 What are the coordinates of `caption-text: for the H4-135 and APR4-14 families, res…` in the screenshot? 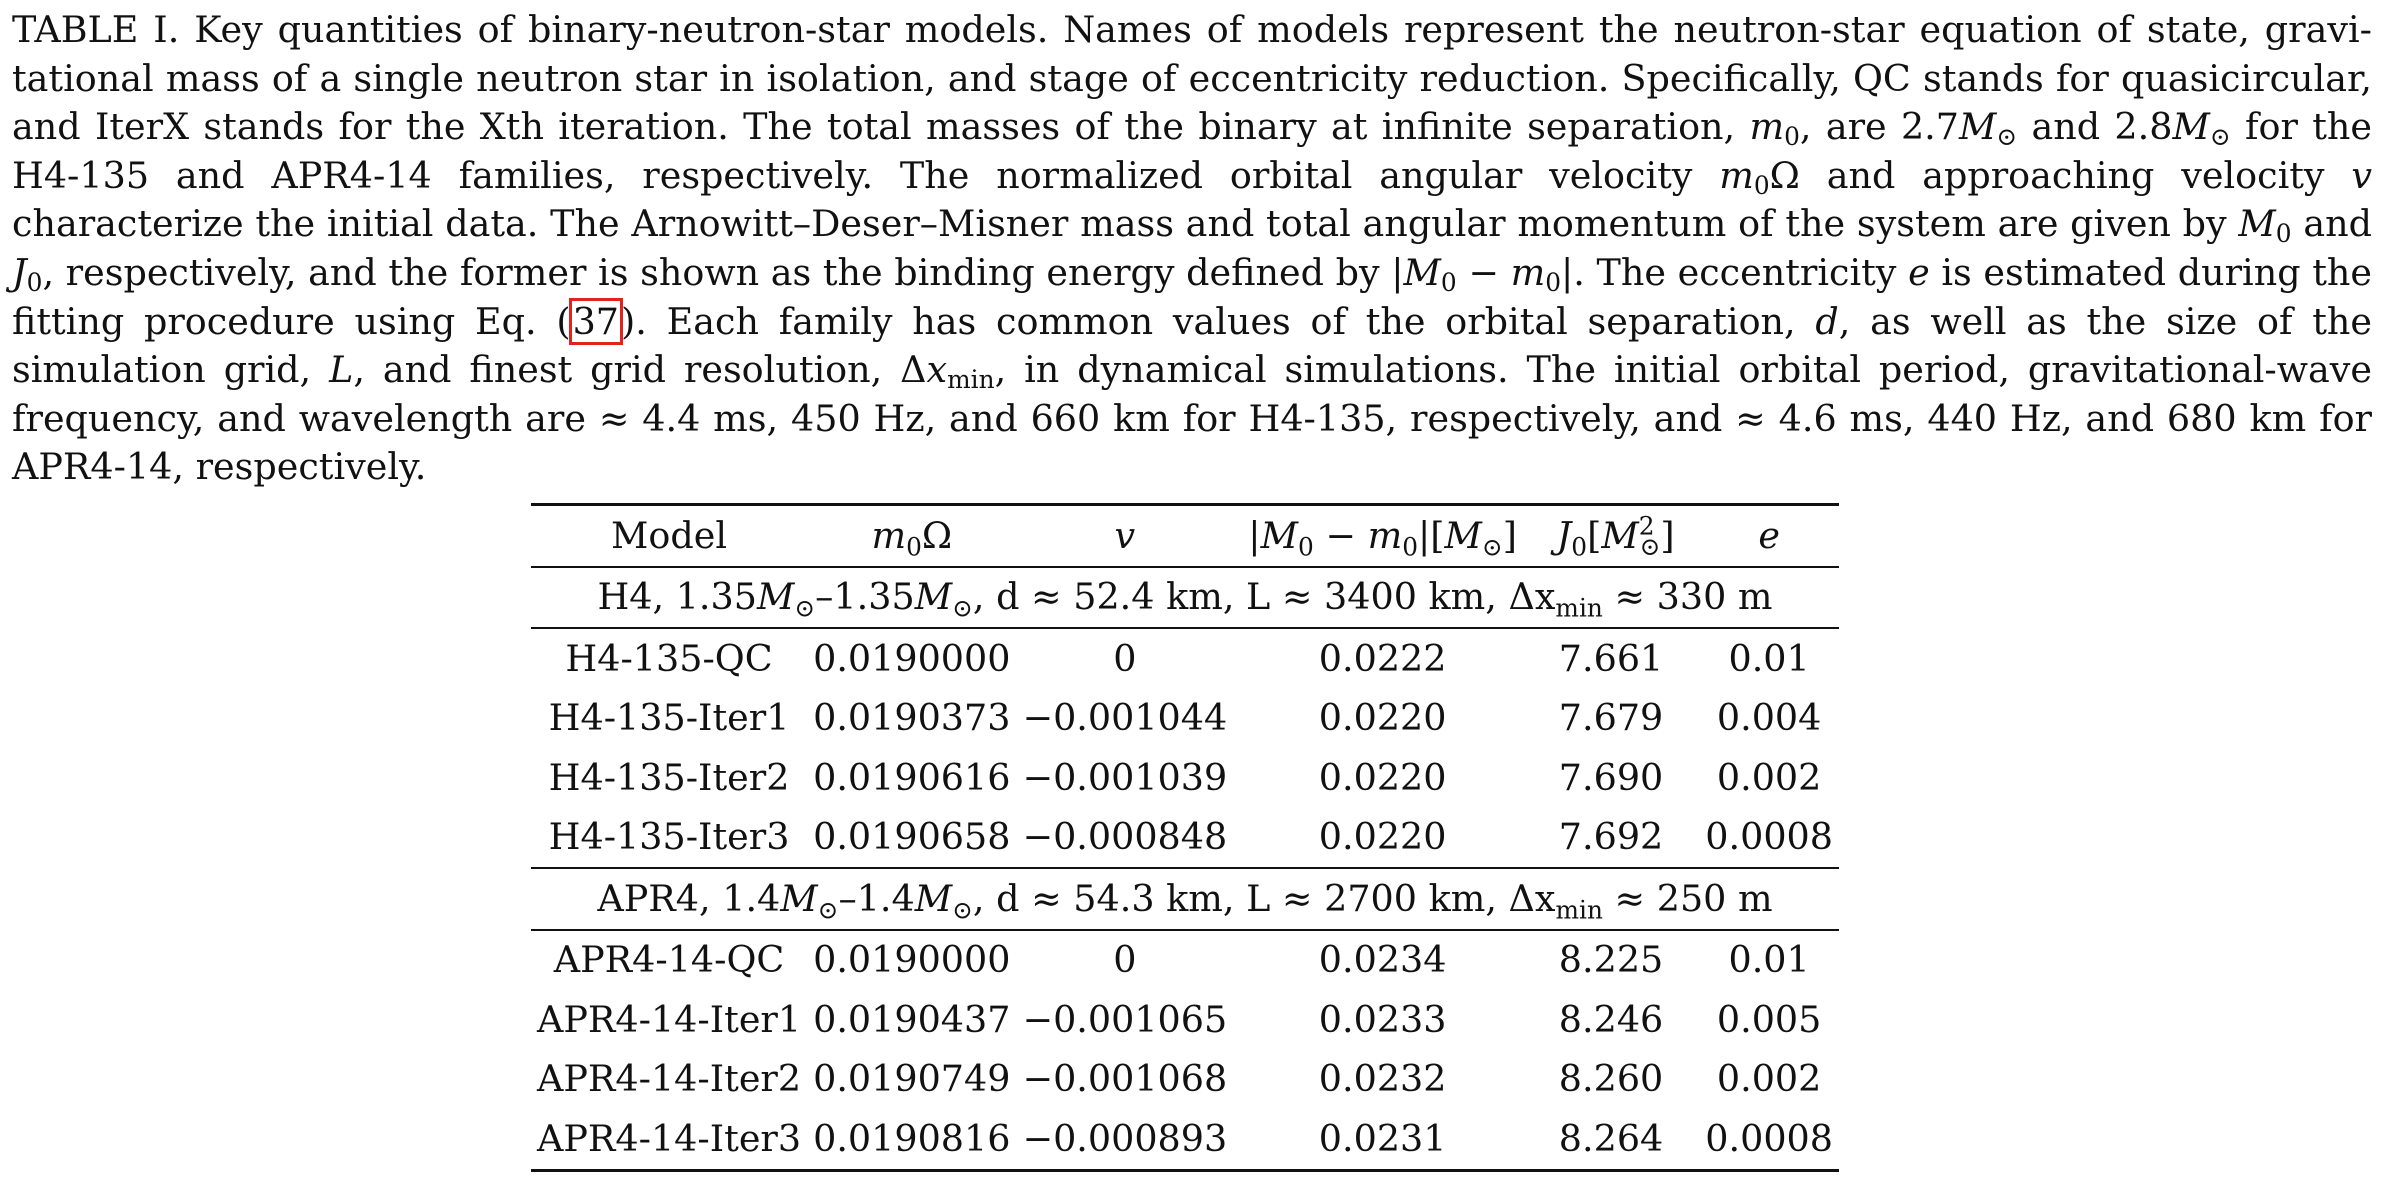 It's located at (1192, 151).